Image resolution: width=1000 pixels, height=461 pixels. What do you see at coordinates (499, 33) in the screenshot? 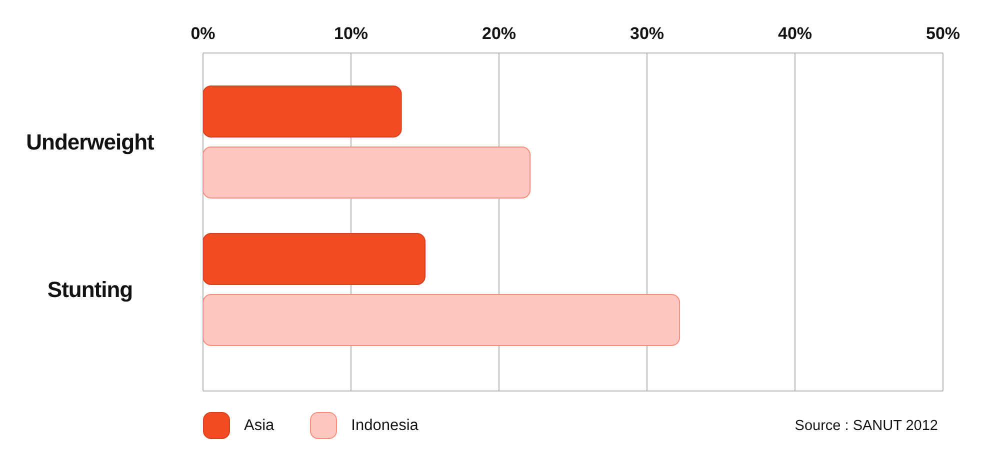
I see `x-tick-label: 20%` at bounding box center [499, 33].